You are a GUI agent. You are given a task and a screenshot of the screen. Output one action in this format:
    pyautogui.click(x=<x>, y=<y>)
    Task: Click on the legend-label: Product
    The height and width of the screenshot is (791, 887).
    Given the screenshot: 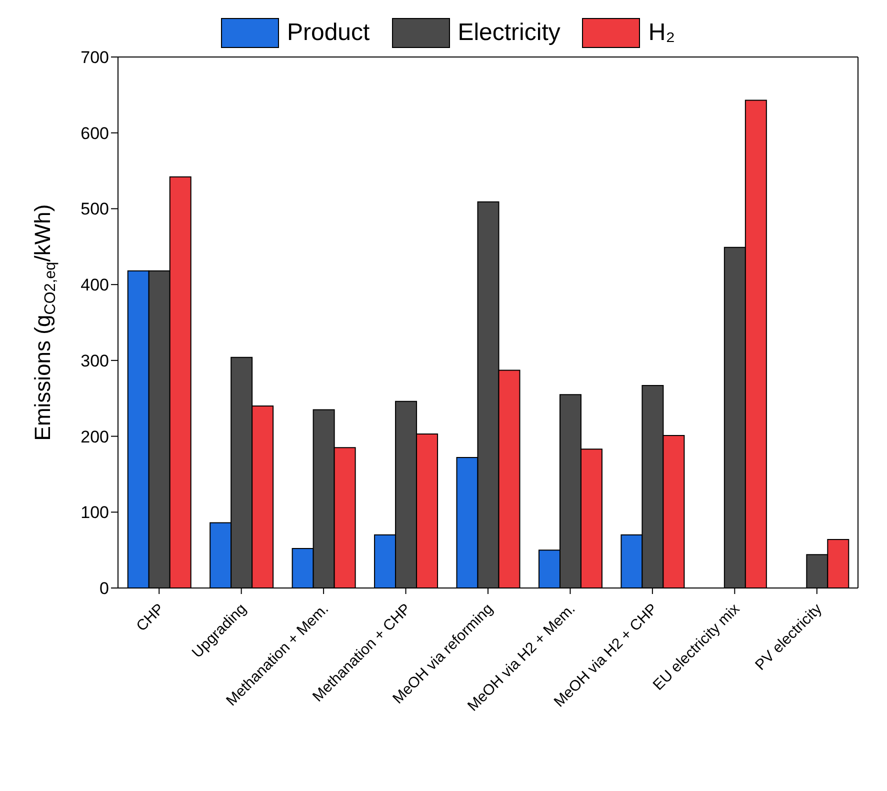 What is the action you would take?
    pyautogui.click(x=328, y=33)
    